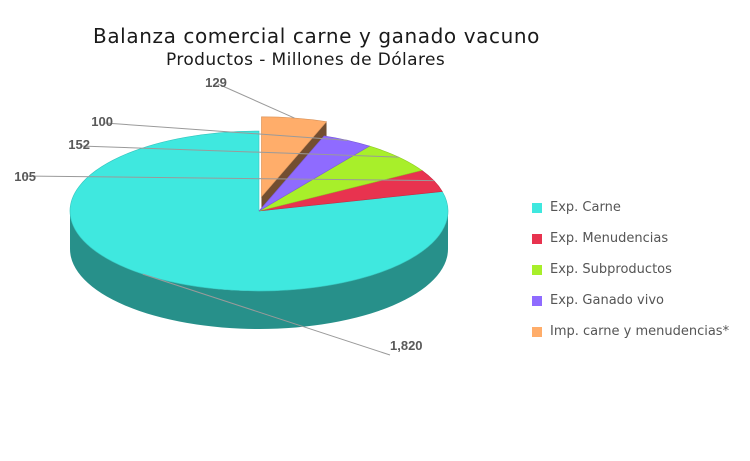  Describe the element at coordinates (611, 269) in the screenshot. I see `legend-label: Exp. Subproductos` at that location.